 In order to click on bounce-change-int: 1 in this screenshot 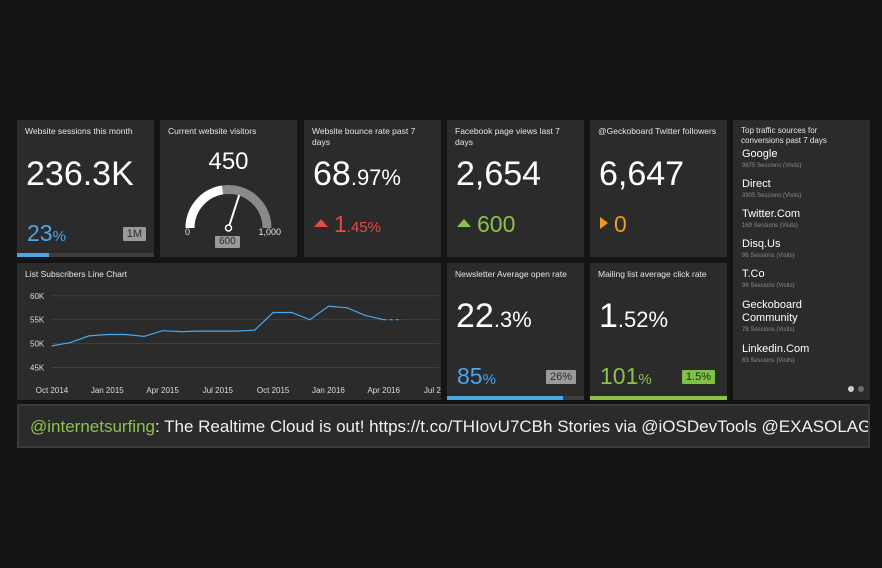, I will do `click(340, 224)`.